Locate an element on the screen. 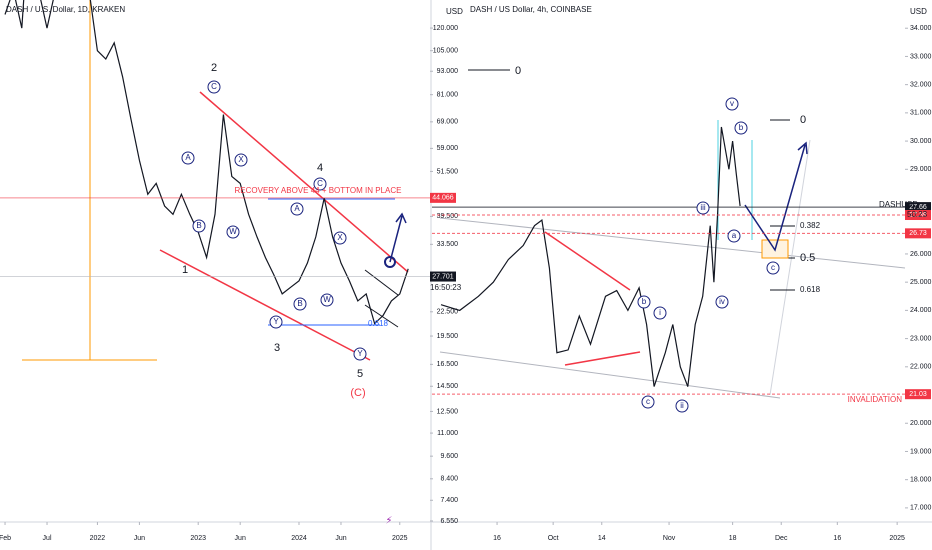 This screenshot has height=550, width=932. wedge-line is located at coordinates (381, 282).